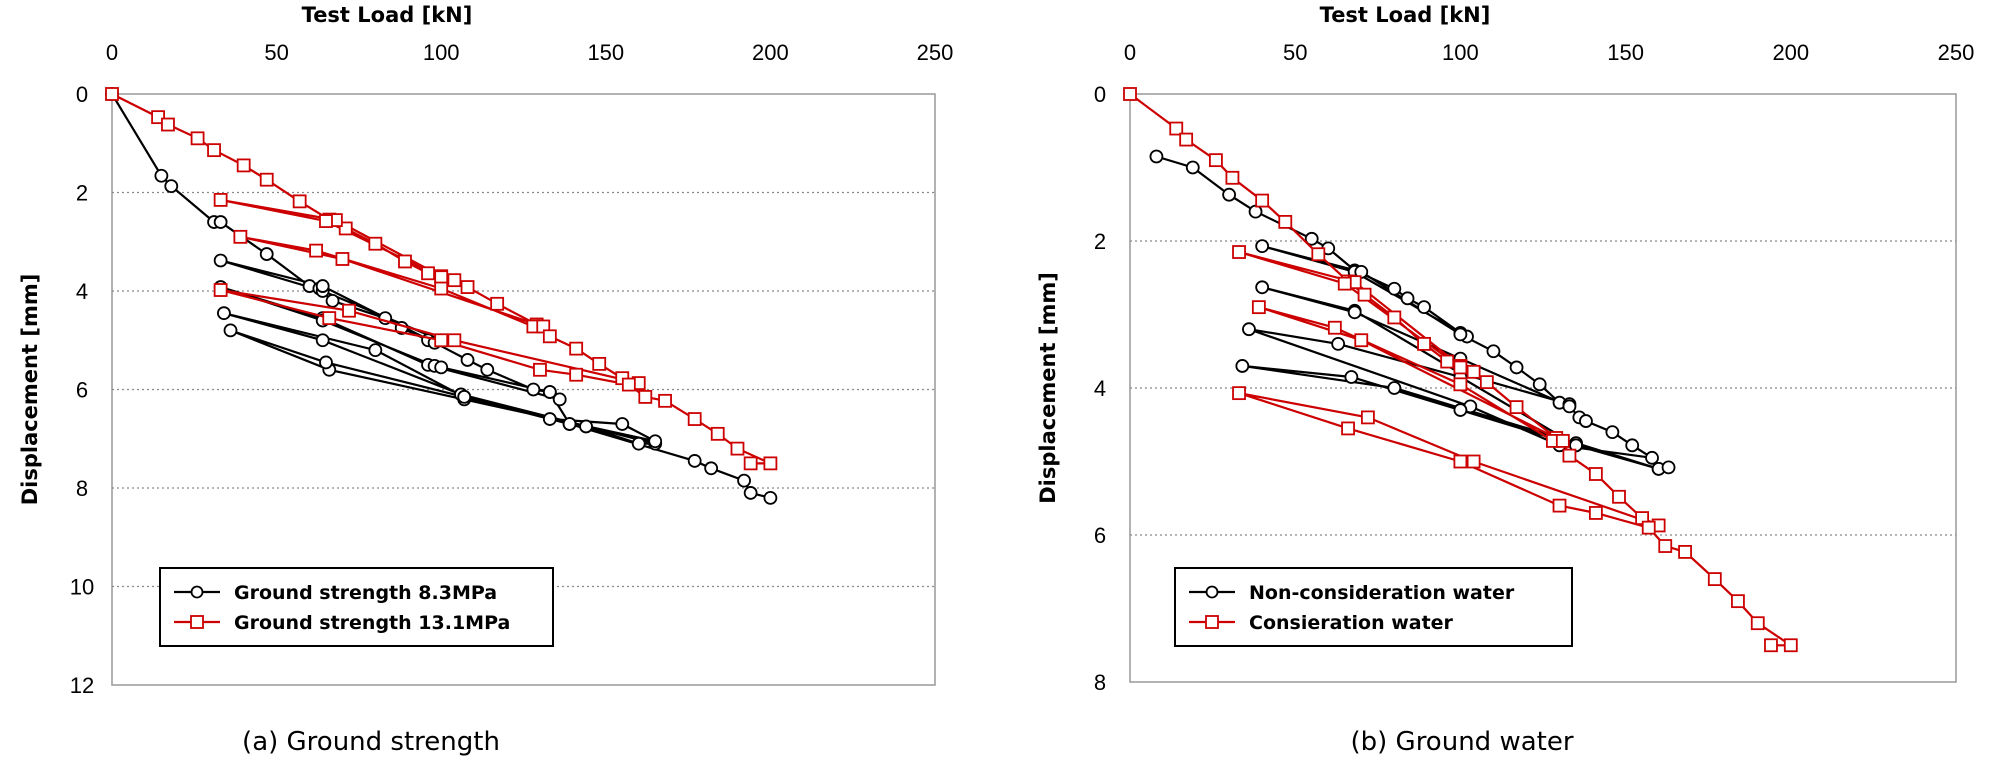 The height and width of the screenshot is (764, 2008). Describe the element at coordinates (1212, 622) in the screenshot. I see `legend-marker-square` at that location.